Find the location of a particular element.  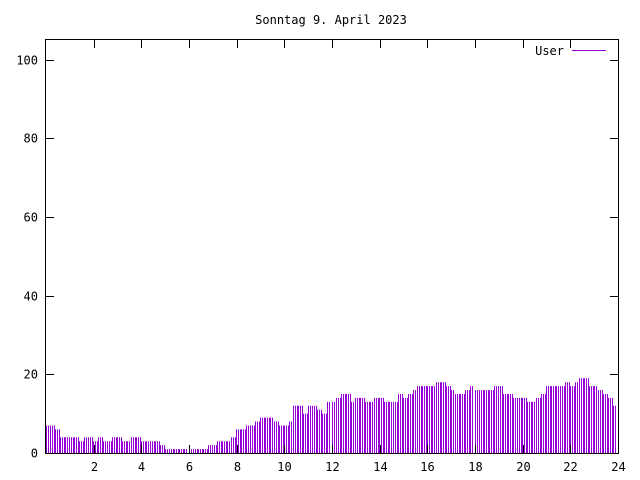

x-tick-label: 10 is located at coordinates (284, 467).